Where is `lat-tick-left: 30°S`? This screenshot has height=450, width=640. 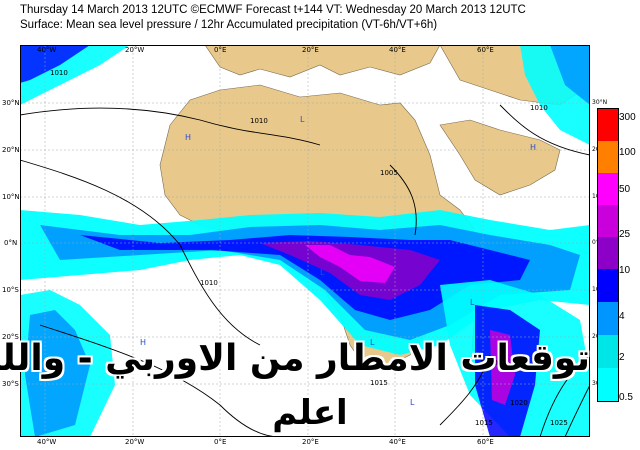 lat-tick-left: 30°S is located at coordinates (10, 384).